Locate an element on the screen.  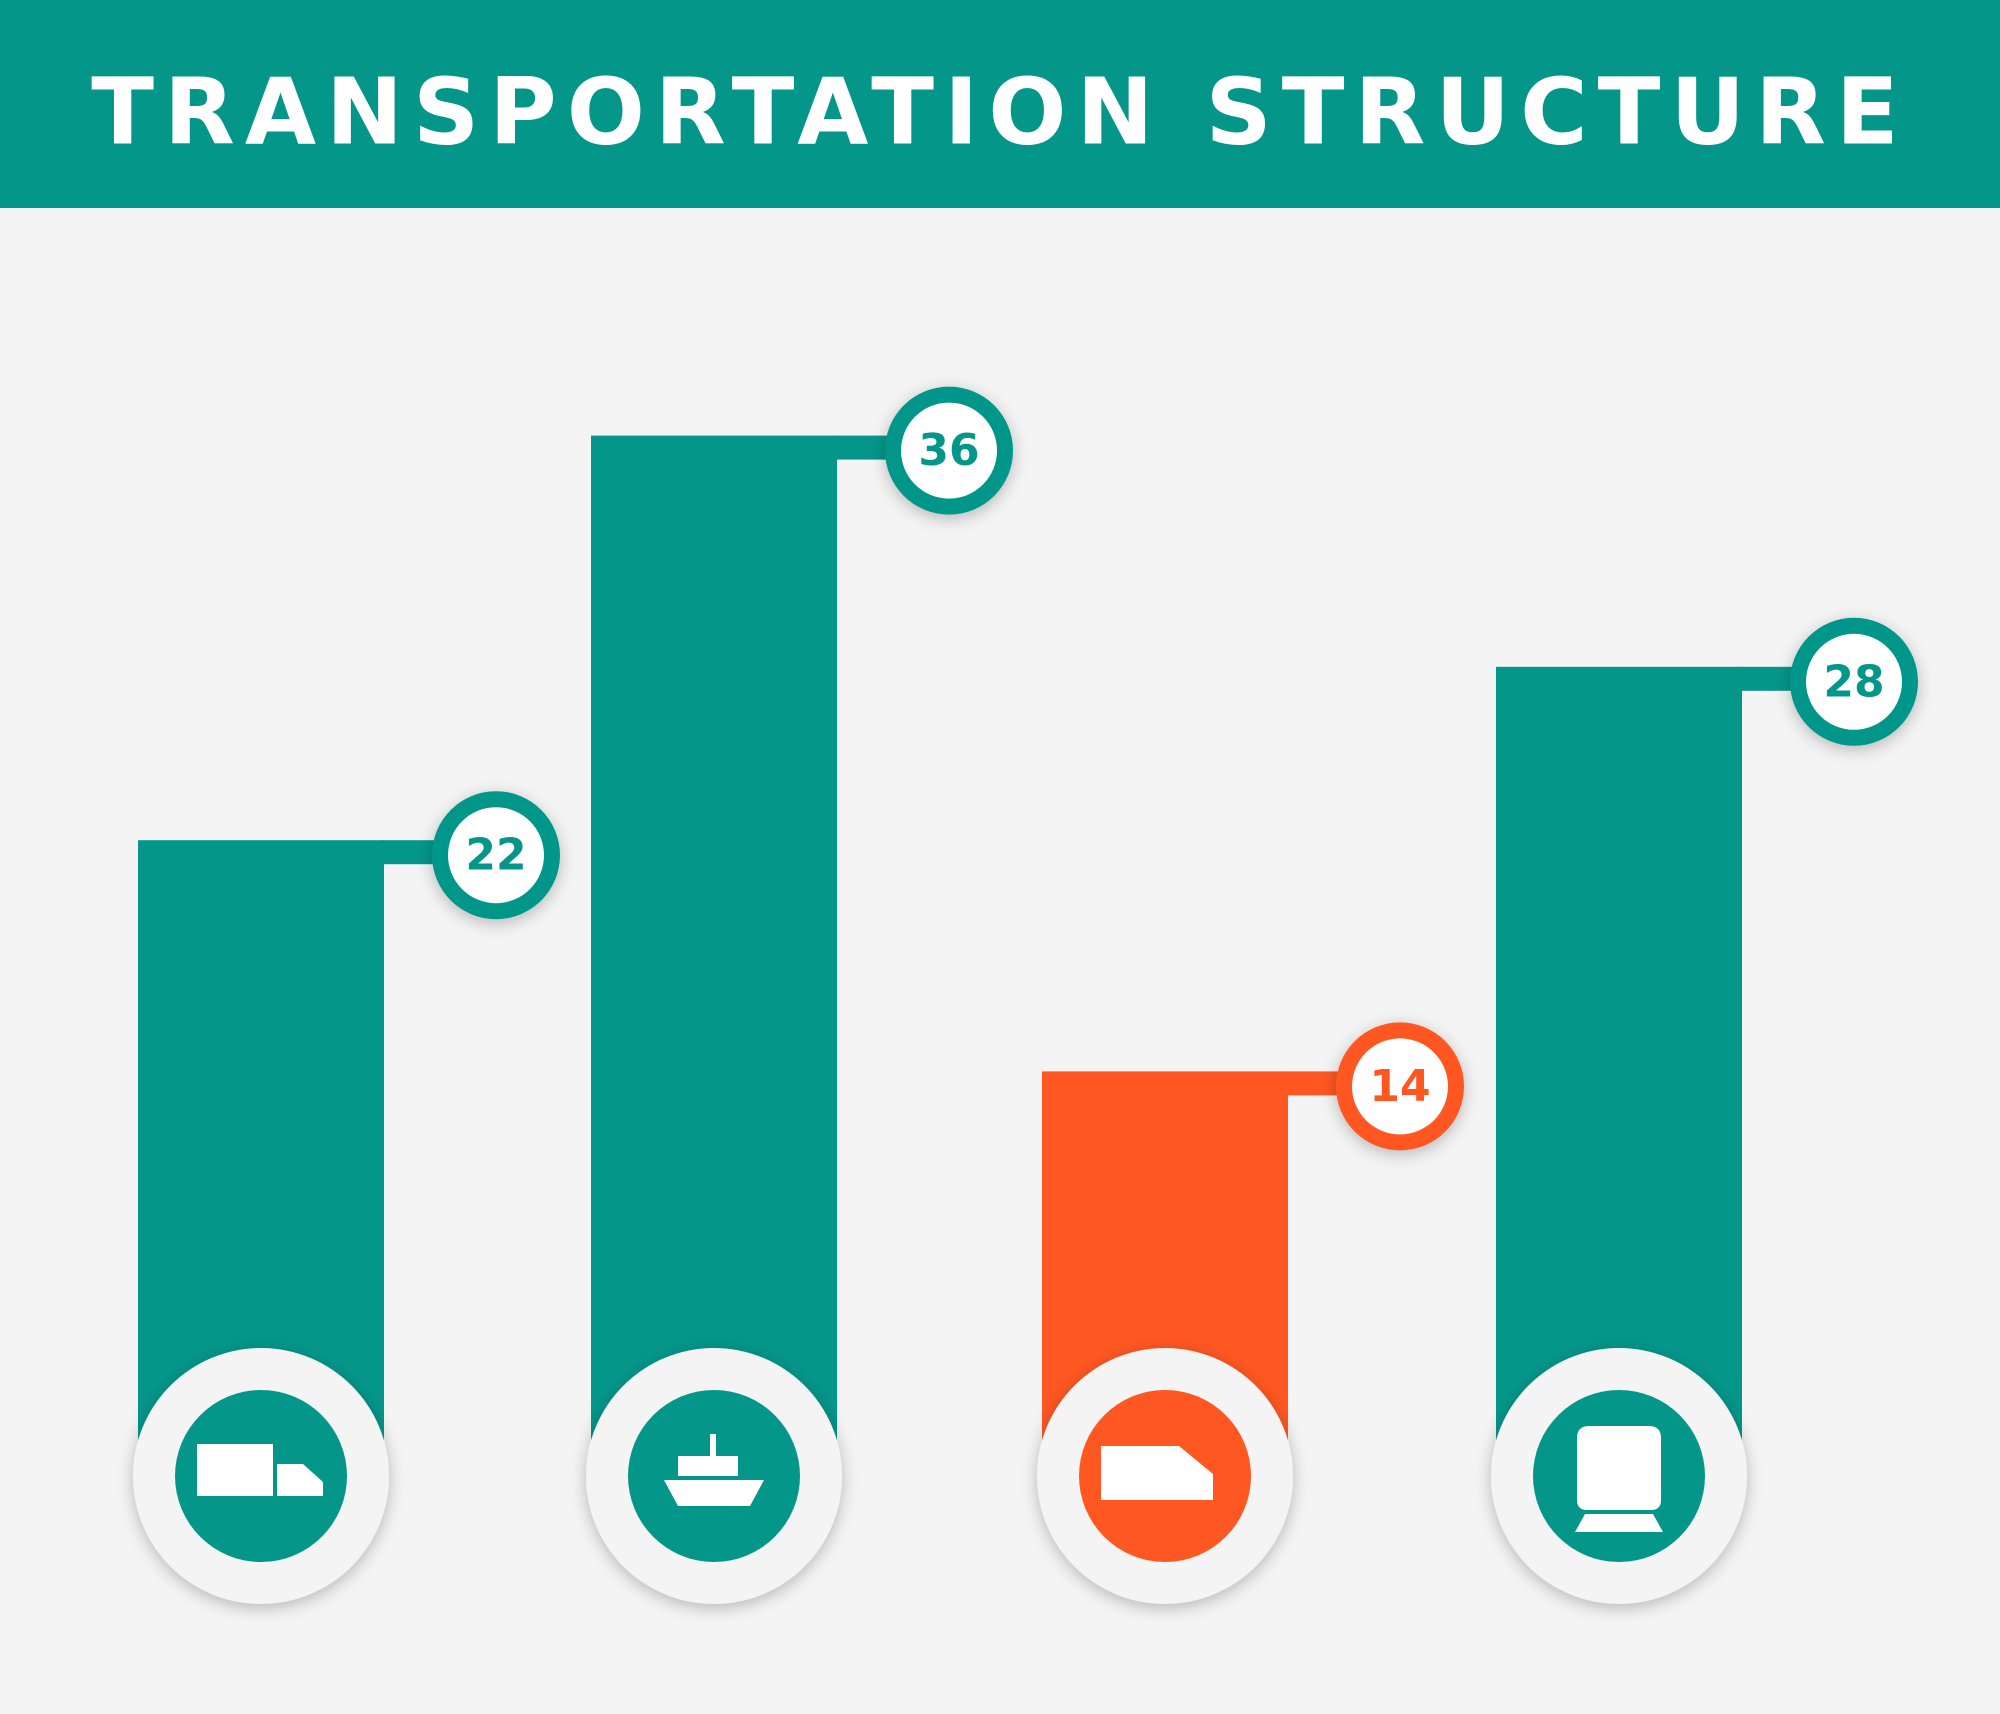
value-label: 22 is located at coordinates (495, 855).